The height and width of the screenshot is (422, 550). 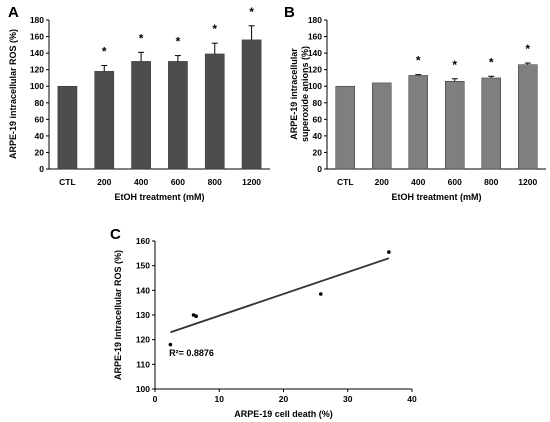 I want to click on x-tick-label: 0, so click(x=155, y=399).